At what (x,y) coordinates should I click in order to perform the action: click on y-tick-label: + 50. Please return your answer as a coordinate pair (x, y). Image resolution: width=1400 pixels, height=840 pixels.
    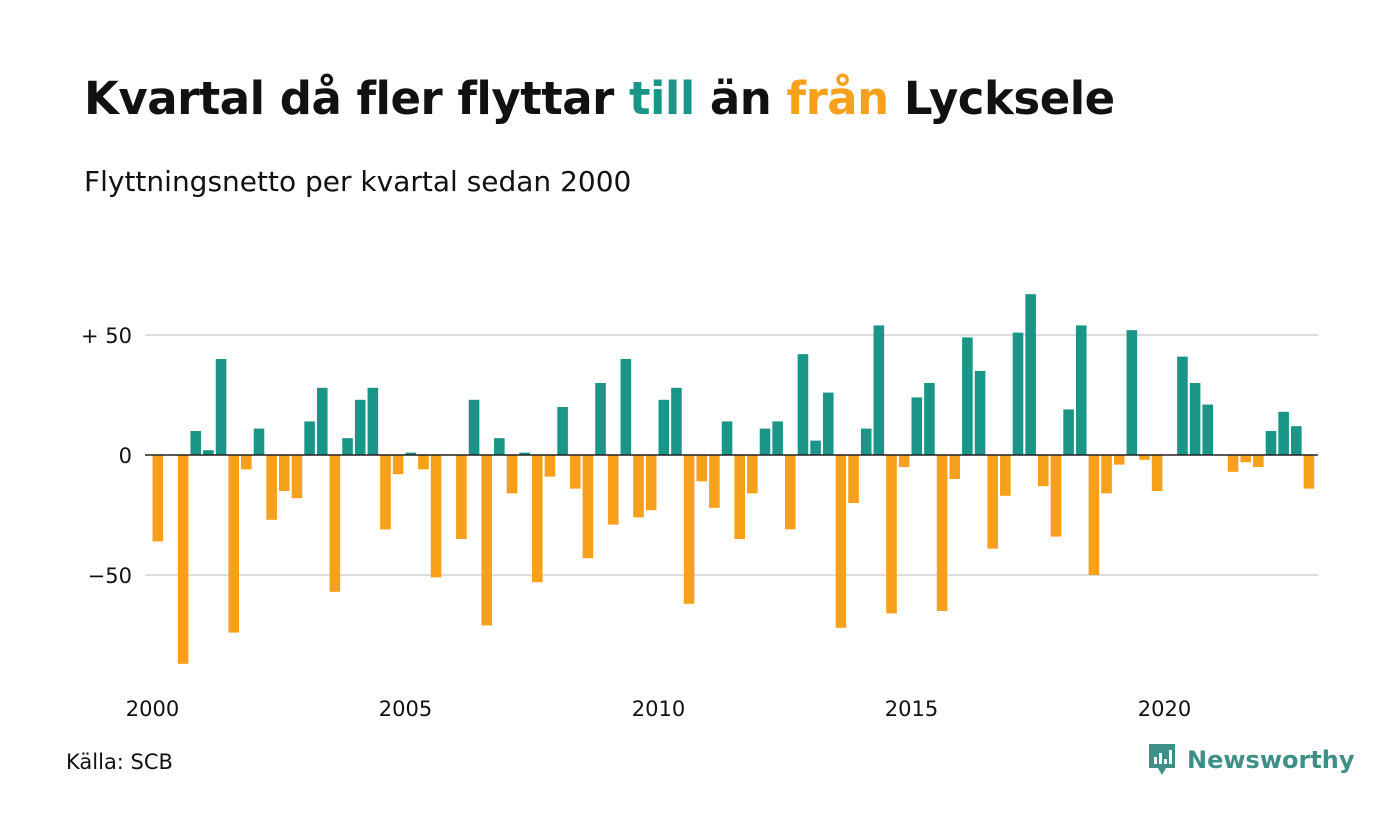
    Looking at the image, I should click on (106, 336).